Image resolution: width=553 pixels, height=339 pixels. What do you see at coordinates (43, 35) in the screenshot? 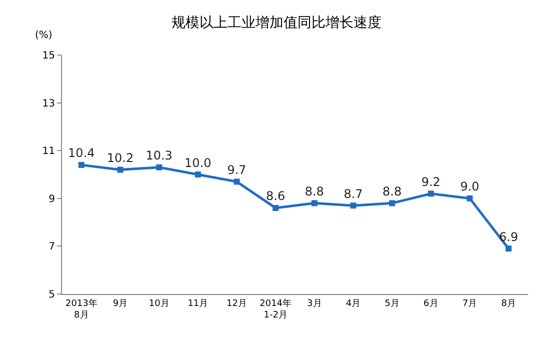
I see `y-axis-title: (%)` at bounding box center [43, 35].